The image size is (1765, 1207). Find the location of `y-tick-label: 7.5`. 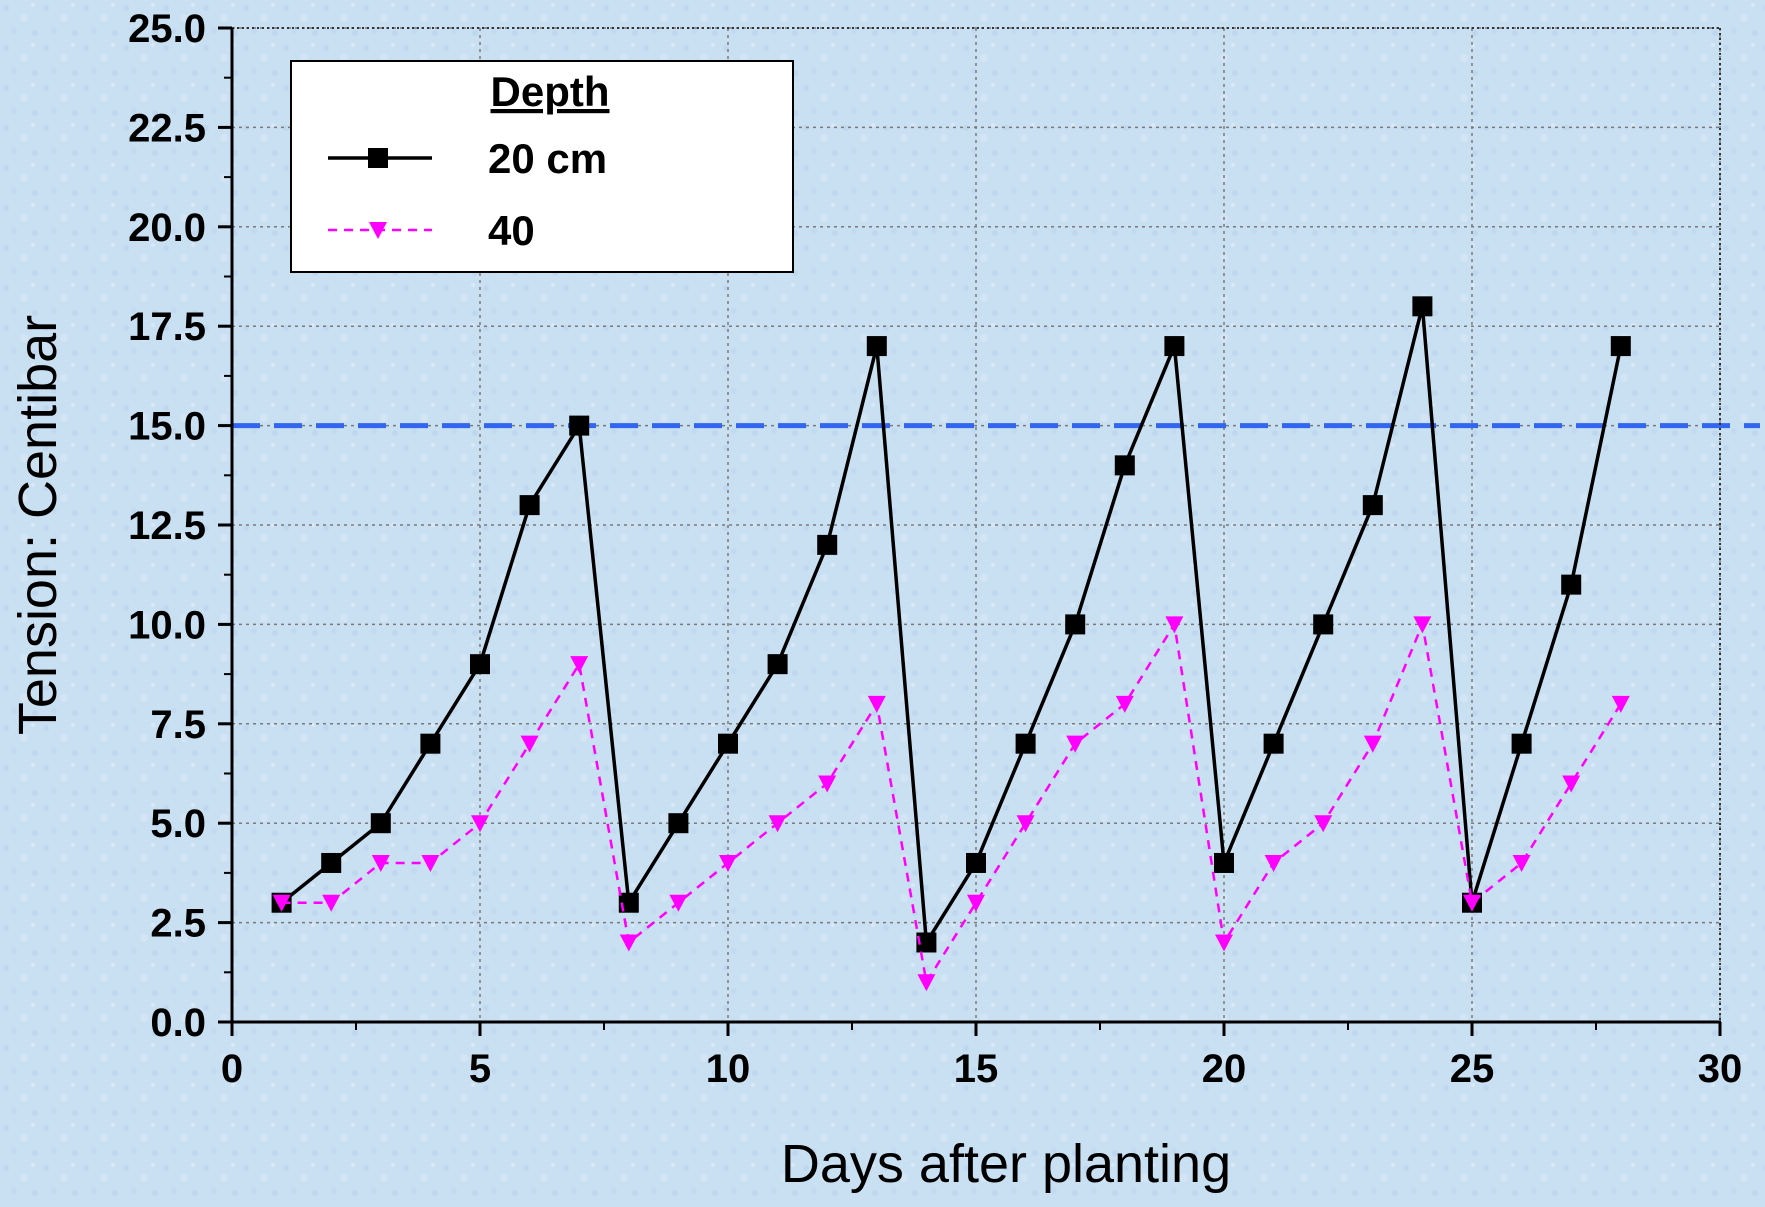

y-tick-label: 7.5 is located at coordinates (178, 725).